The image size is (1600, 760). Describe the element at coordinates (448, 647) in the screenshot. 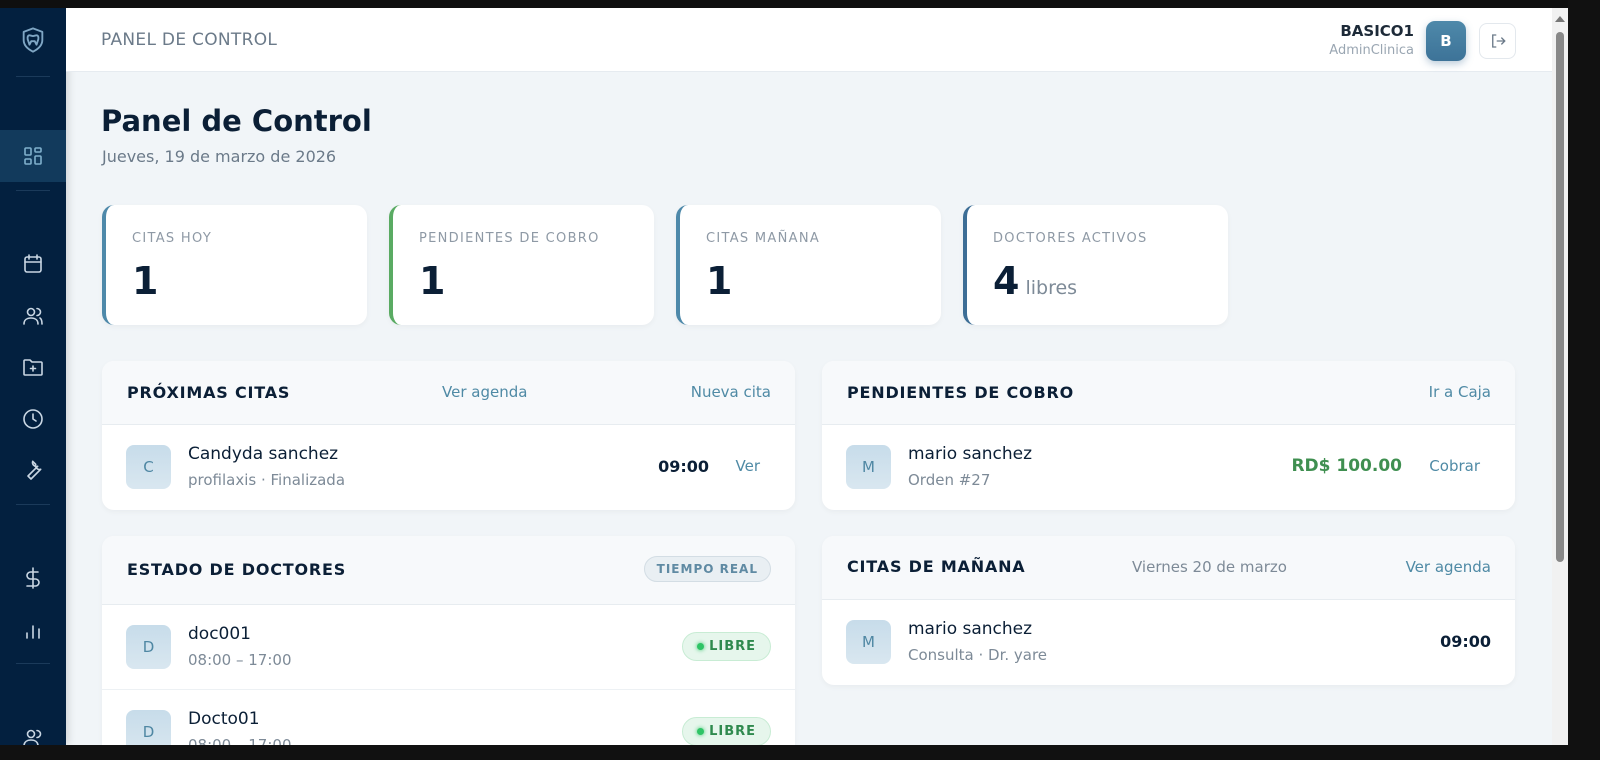

I see `list-item: D doc001 08:00 – 17:00 LIBRE` at that location.